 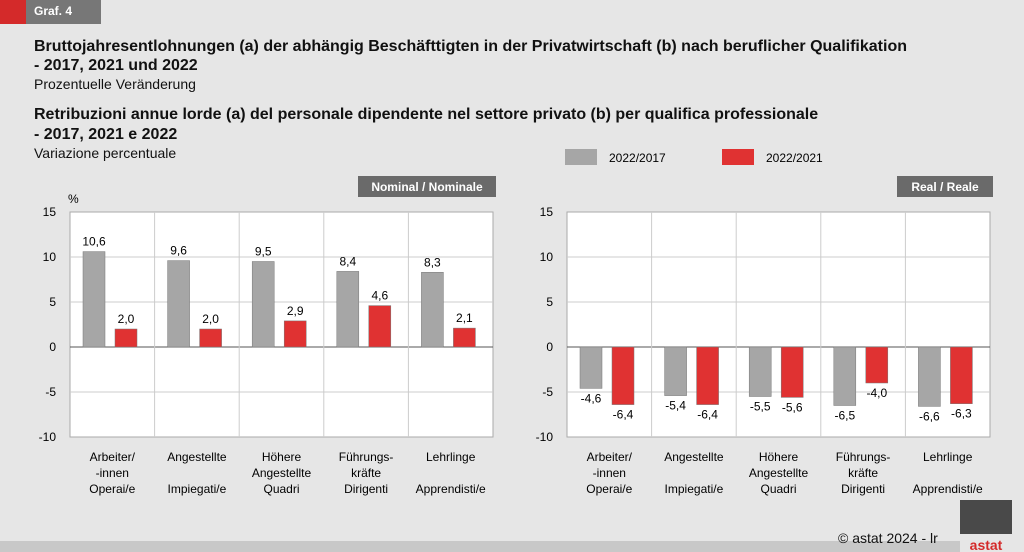 What do you see at coordinates (929, 416) in the screenshot?
I see `data-label: -6,6` at bounding box center [929, 416].